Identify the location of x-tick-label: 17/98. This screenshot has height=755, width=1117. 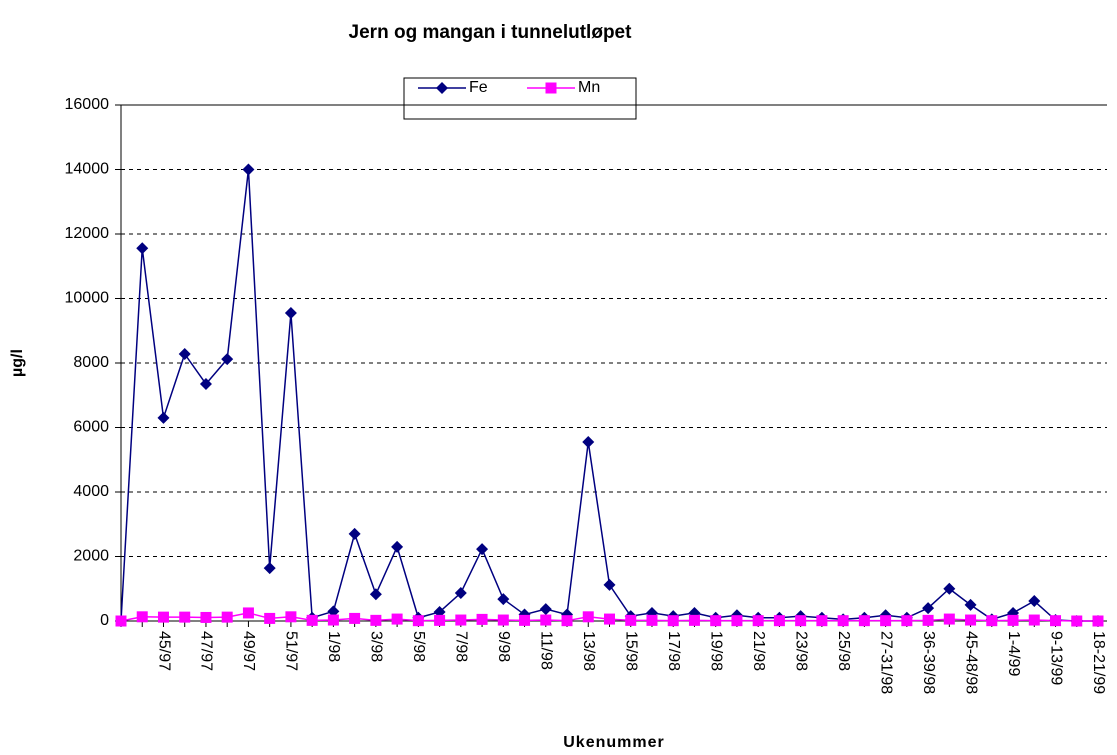
(673, 651).